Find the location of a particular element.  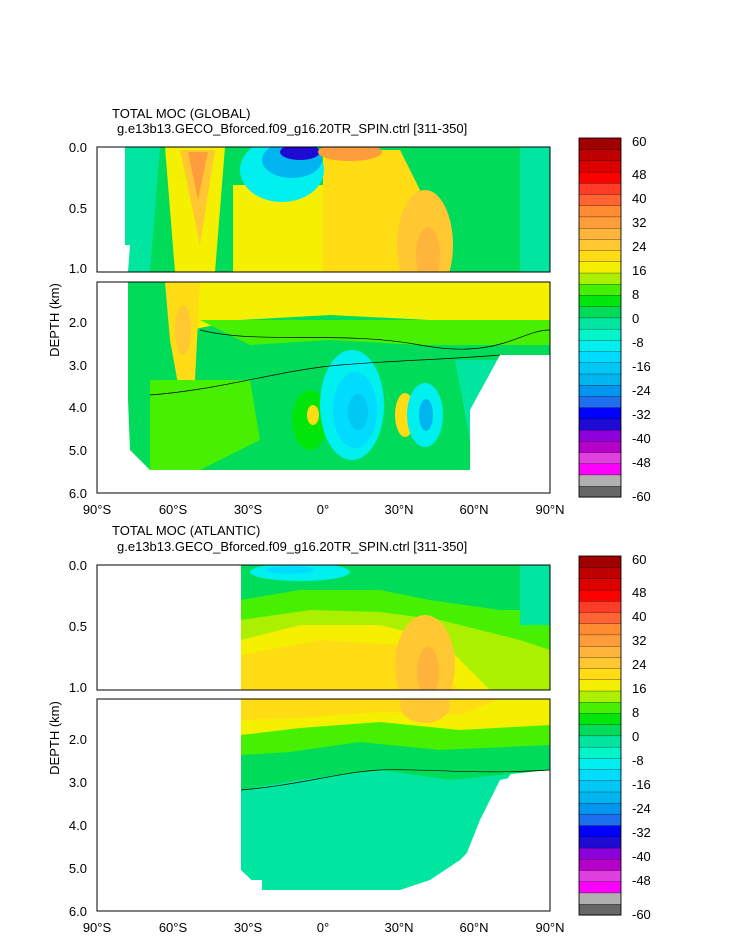

global-north-deep-cell-core is located at coordinates (426, 415).